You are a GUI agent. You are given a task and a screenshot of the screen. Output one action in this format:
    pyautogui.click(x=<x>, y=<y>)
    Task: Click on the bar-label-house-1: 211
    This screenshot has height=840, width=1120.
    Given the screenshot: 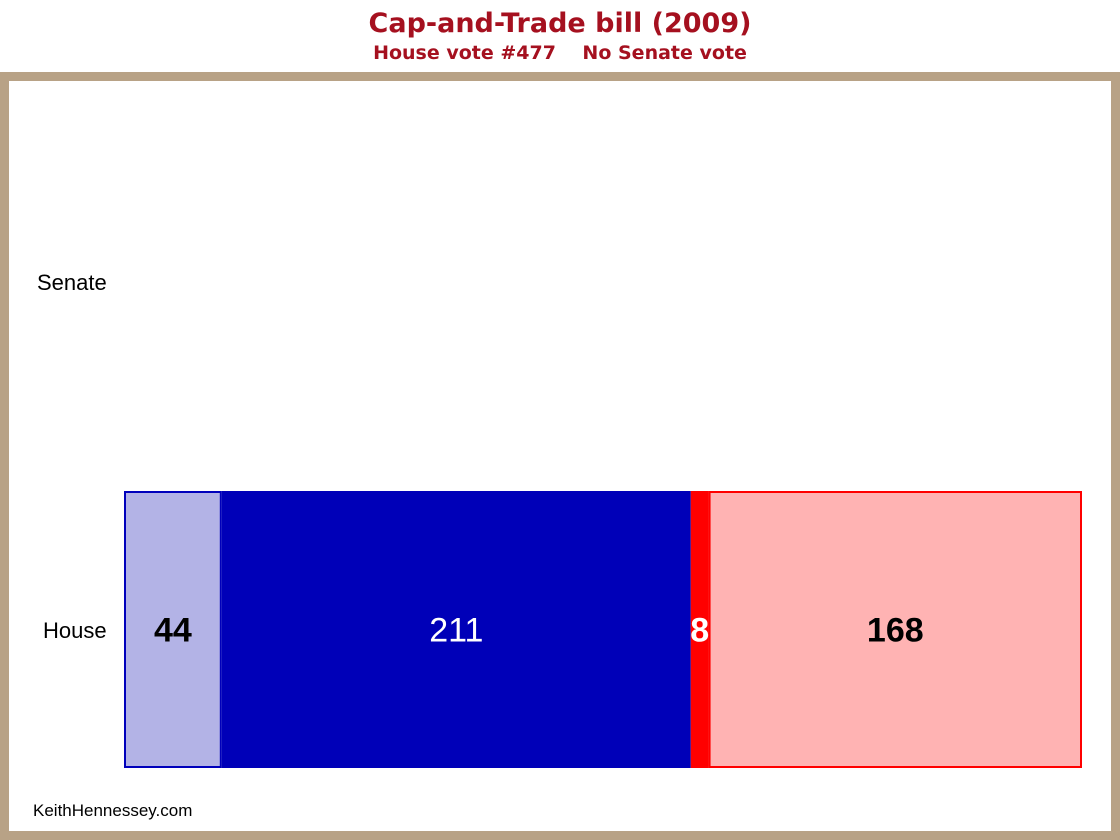 What is the action you would take?
    pyautogui.click(x=456, y=631)
    